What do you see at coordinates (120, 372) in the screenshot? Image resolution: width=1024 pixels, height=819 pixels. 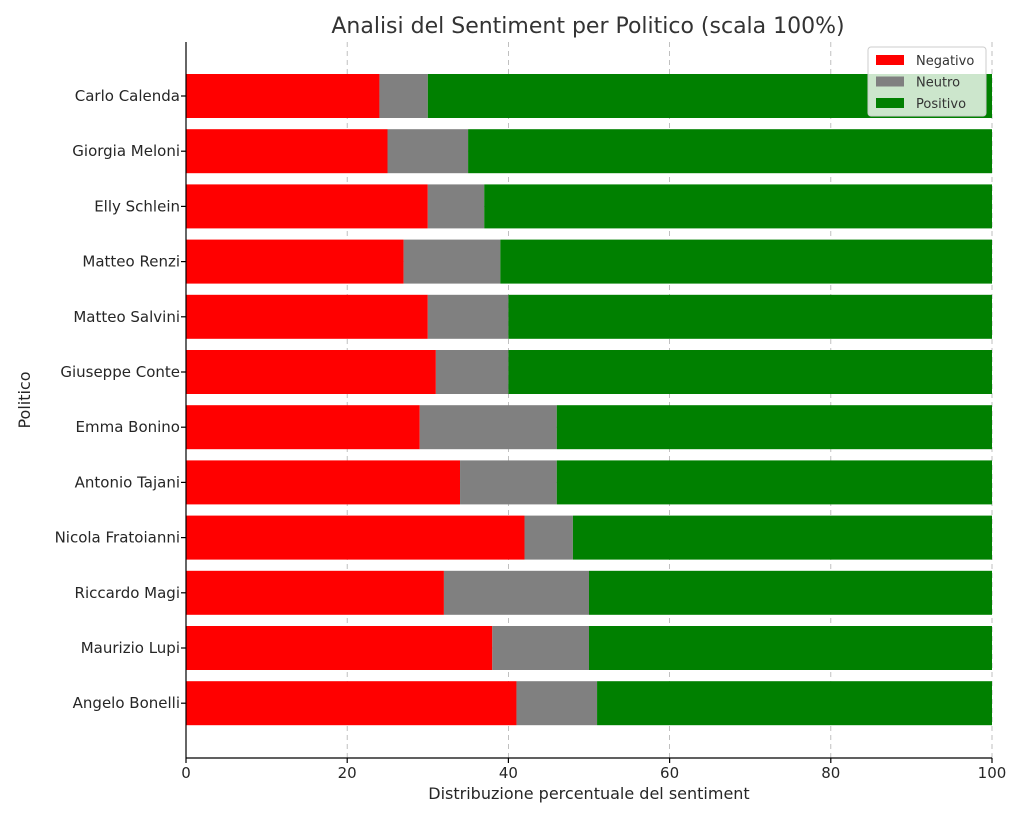 I see `y-tick-label: Giuseppe Conte` at bounding box center [120, 372].